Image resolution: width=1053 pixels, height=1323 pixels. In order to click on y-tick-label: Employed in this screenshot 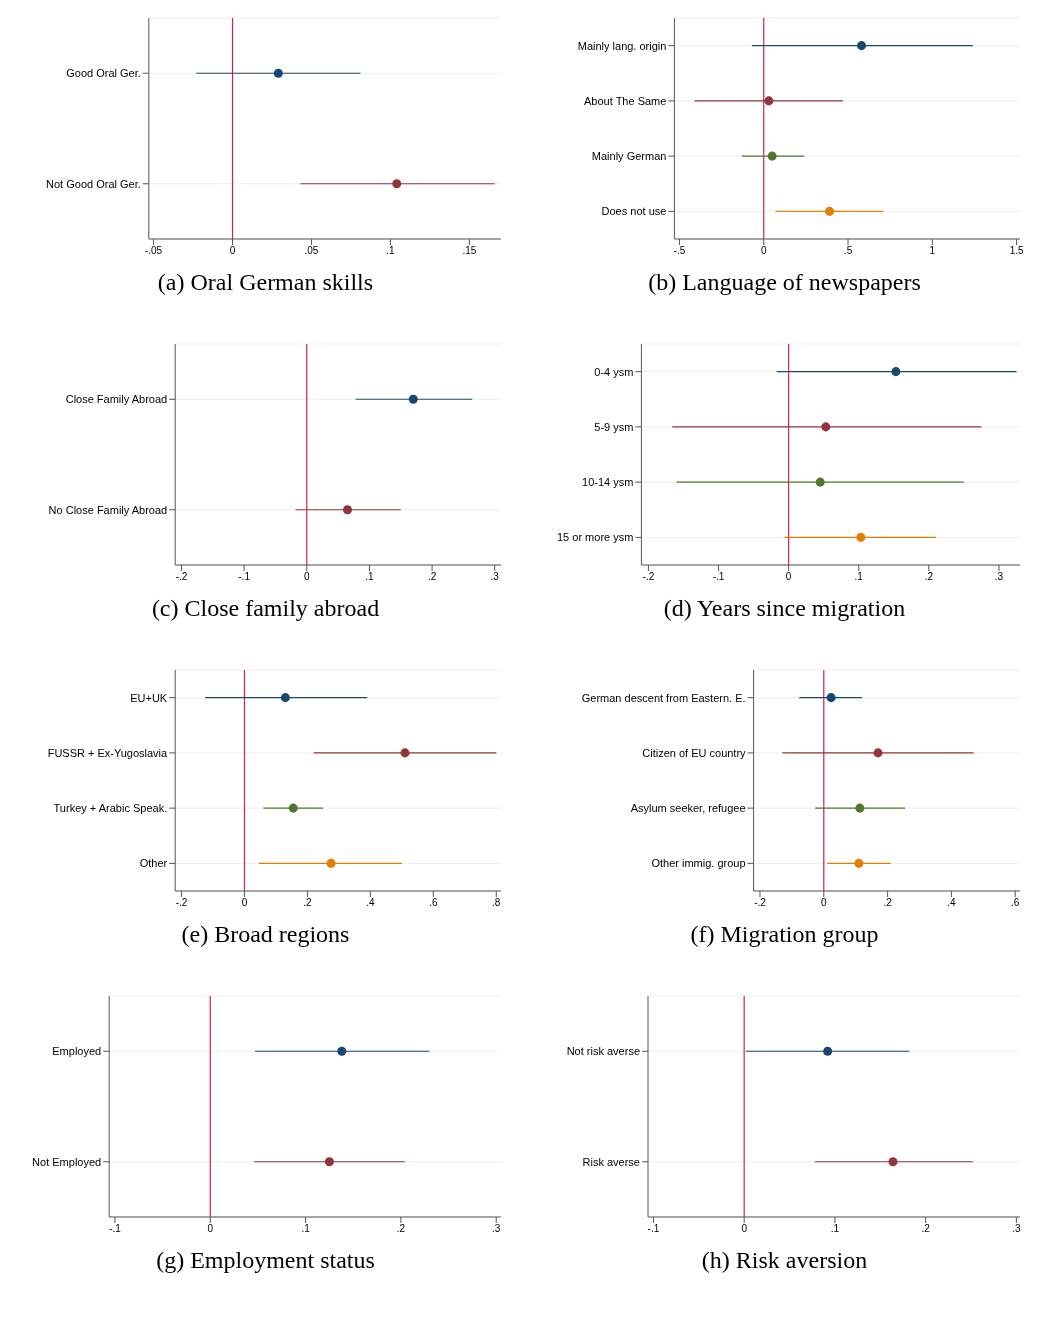, I will do `click(77, 1051)`.